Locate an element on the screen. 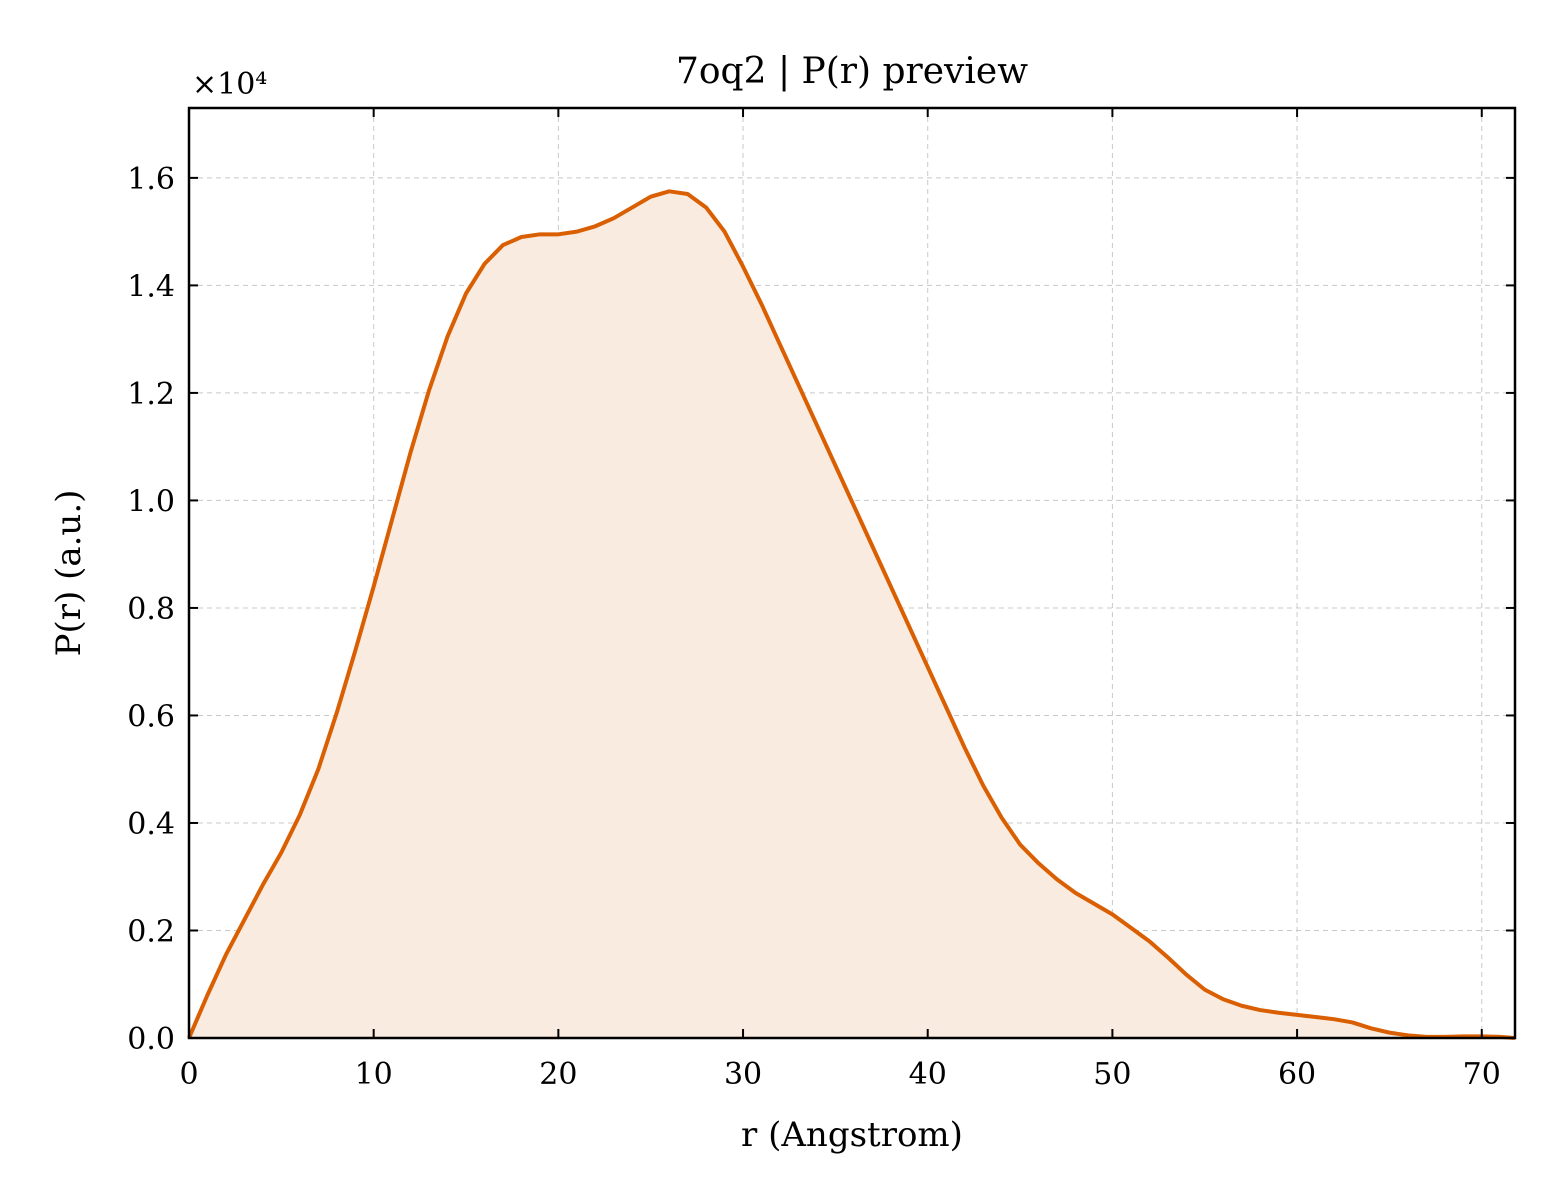 This screenshot has width=1560, height=1200. y-tick-label: 1.6 is located at coordinates (151, 179).